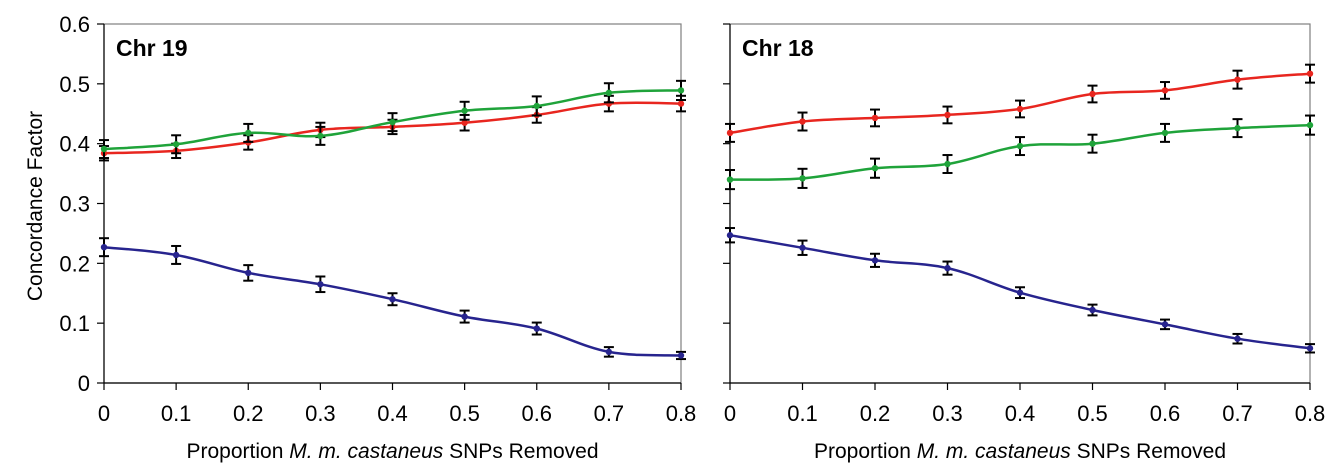 This screenshot has height=472, width=1340. Describe the element at coordinates (74, 204) in the screenshot. I see `y-tick-label: 0.3` at that location.